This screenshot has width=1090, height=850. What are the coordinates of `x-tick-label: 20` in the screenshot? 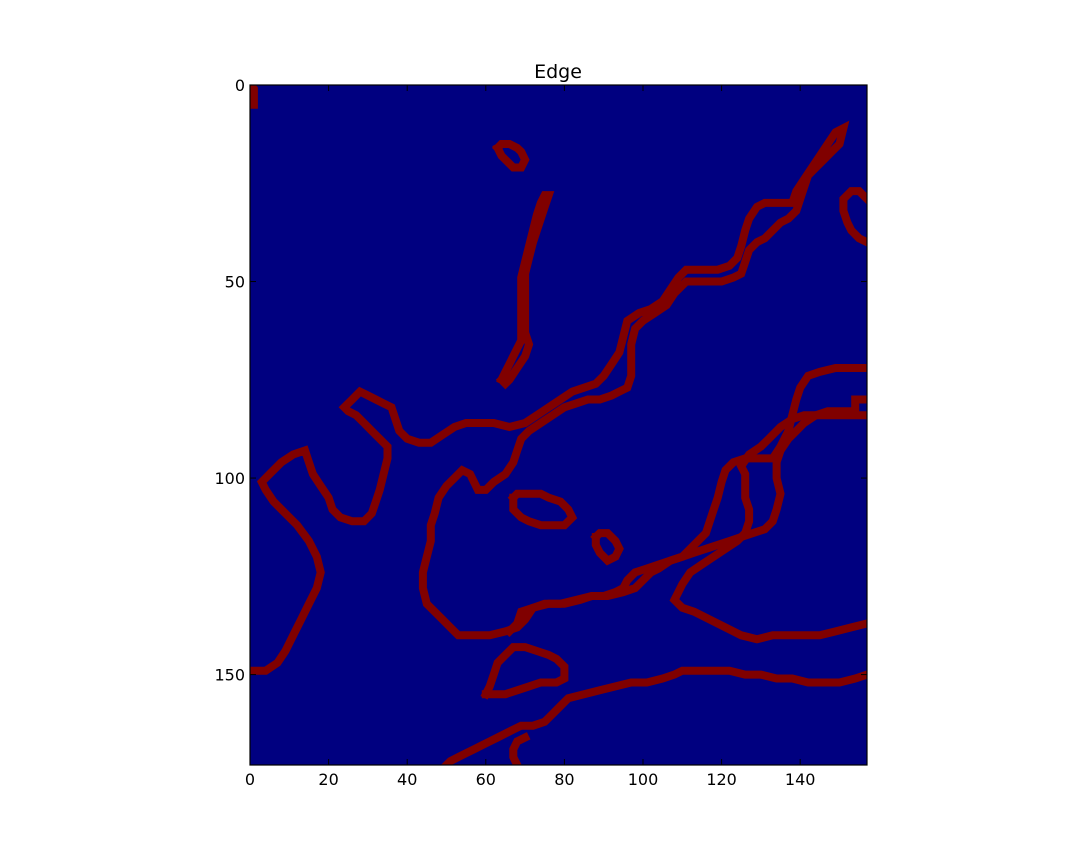 It's located at (328, 779).